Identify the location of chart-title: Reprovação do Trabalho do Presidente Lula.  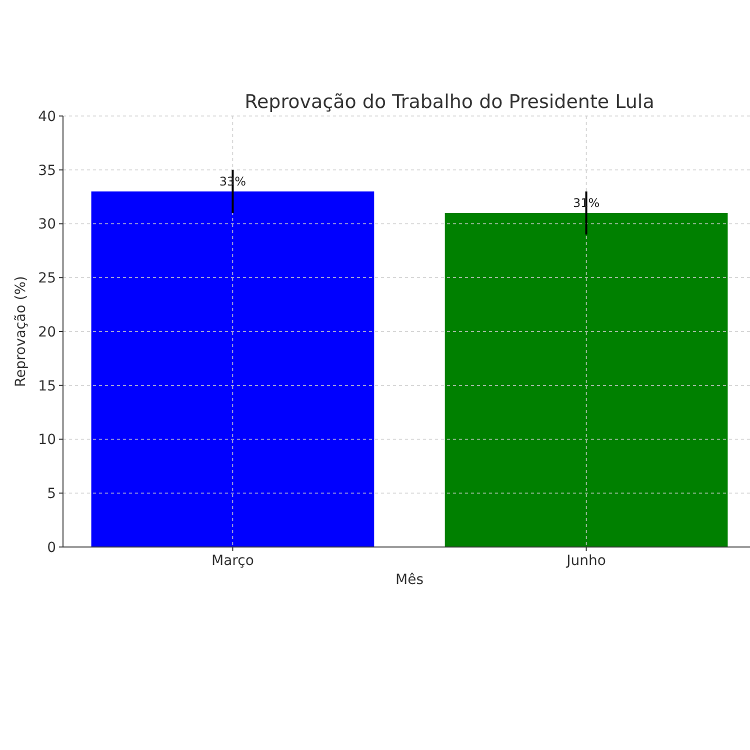
(449, 102).